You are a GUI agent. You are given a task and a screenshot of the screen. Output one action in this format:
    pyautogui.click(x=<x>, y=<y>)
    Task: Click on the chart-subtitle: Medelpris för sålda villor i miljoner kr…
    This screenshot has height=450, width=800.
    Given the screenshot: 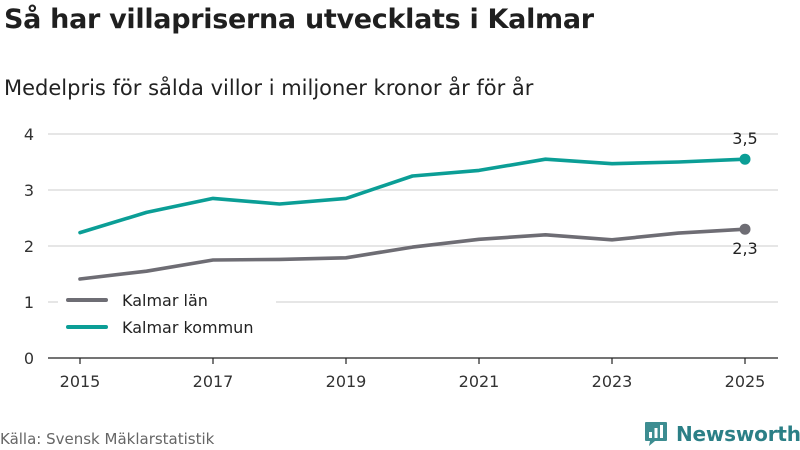 What is the action you would take?
    pyautogui.click(x=269, y=88)
    